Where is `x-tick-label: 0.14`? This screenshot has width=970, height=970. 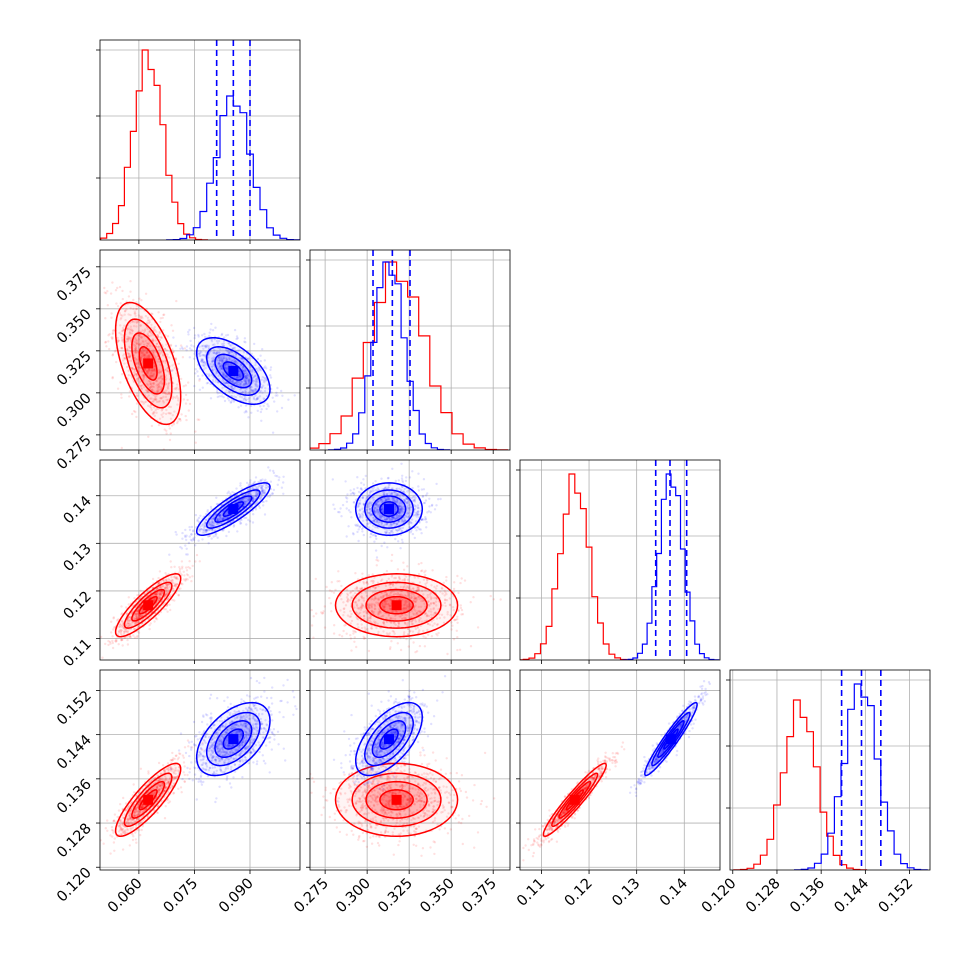 x-tick-label: 0.14 is located at coordinates (674, 893).